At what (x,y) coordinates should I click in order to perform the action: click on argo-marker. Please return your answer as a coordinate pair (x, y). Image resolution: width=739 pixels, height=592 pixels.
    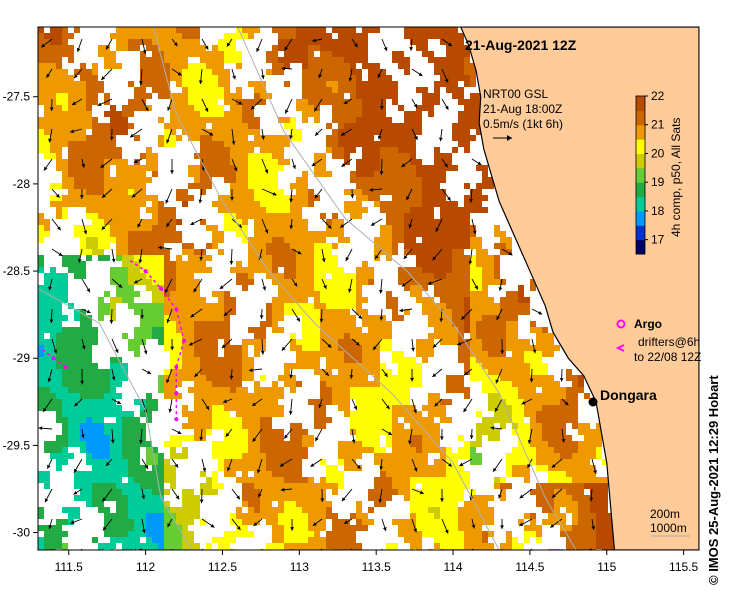
    Looking at the image, I should click on (621, 324).